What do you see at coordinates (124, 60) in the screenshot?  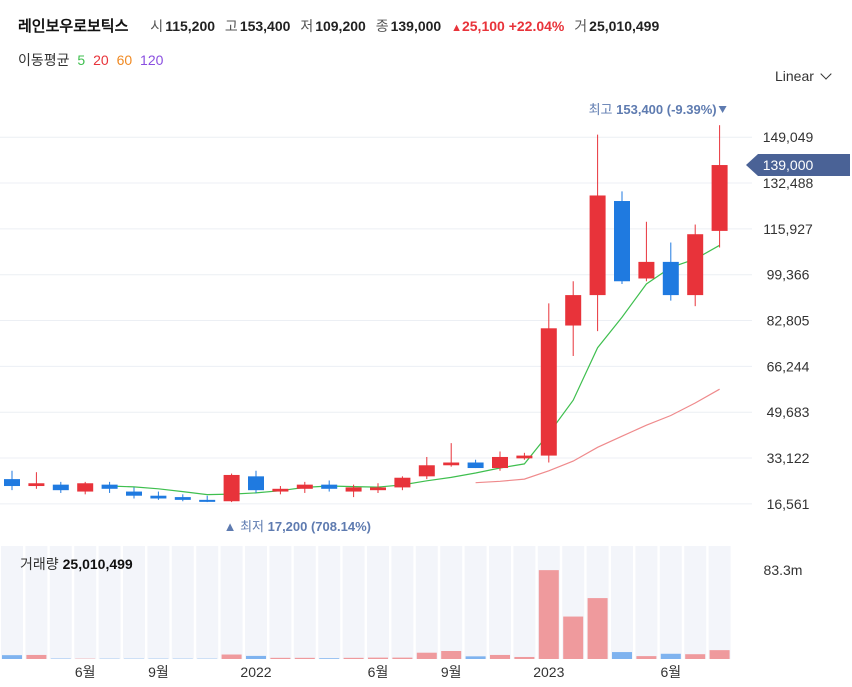 I see `ma-60: 60` at bounding box center [124, 60].